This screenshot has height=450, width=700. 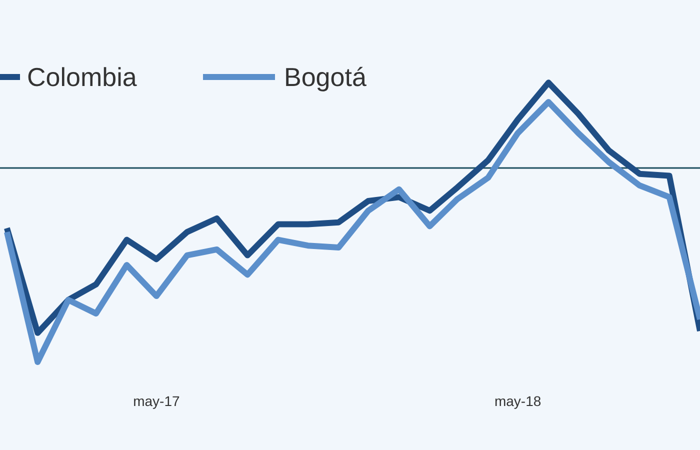 What do you see at coordinates (156, 401) in the screenshot?
I see `x-tick-label: may-17` at bounding box center [156, 401].